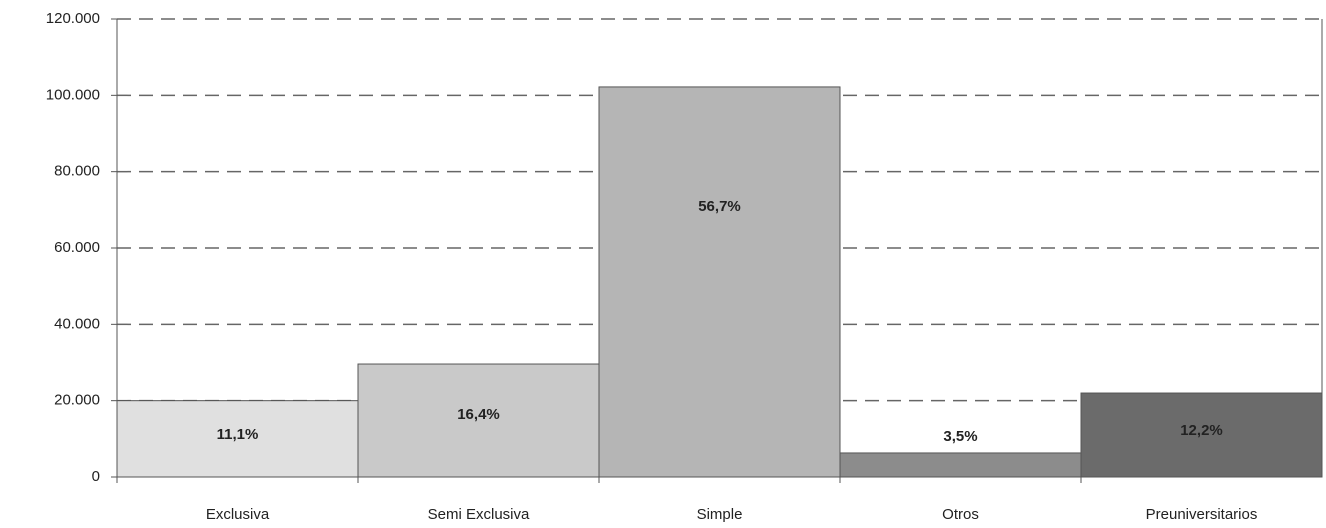 This screenshot has width=1326, height=528. What do you see at coordinates (960, 514) in the screenshot?
I see `x-tick-label: Otros` at bounding box center [960, 514].